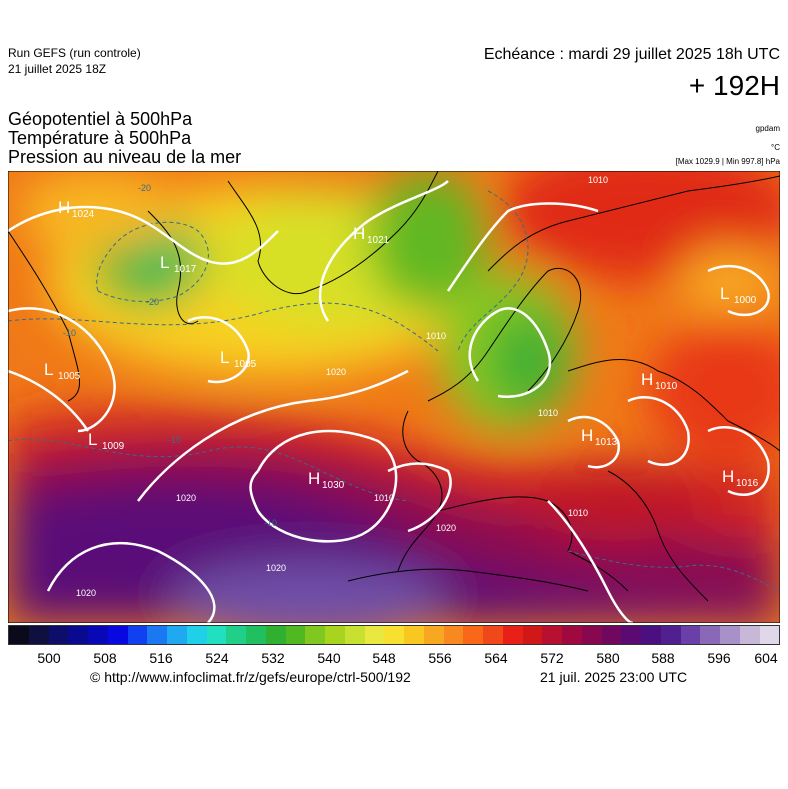 The height and width of the screenshot is (789, 788). What do you see at coordinates (631, 54) in the screenshot?
I see `forecast-valid-time: Echéance : mardi 29 juillet 2025 18h UTC` at bounding box center [631, 54].